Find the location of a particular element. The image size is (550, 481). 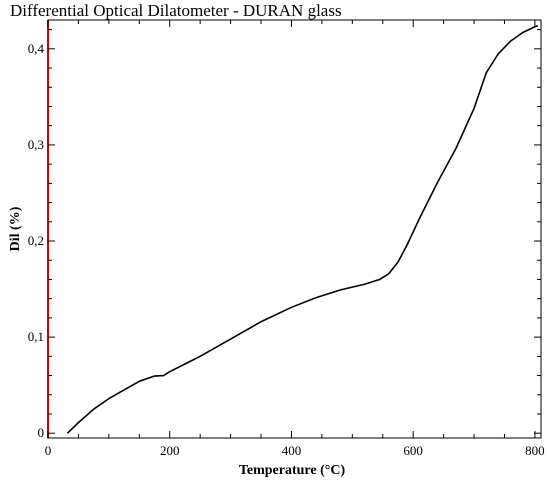

y-tick-label: 0,4 is located at coordinates (36, 48).